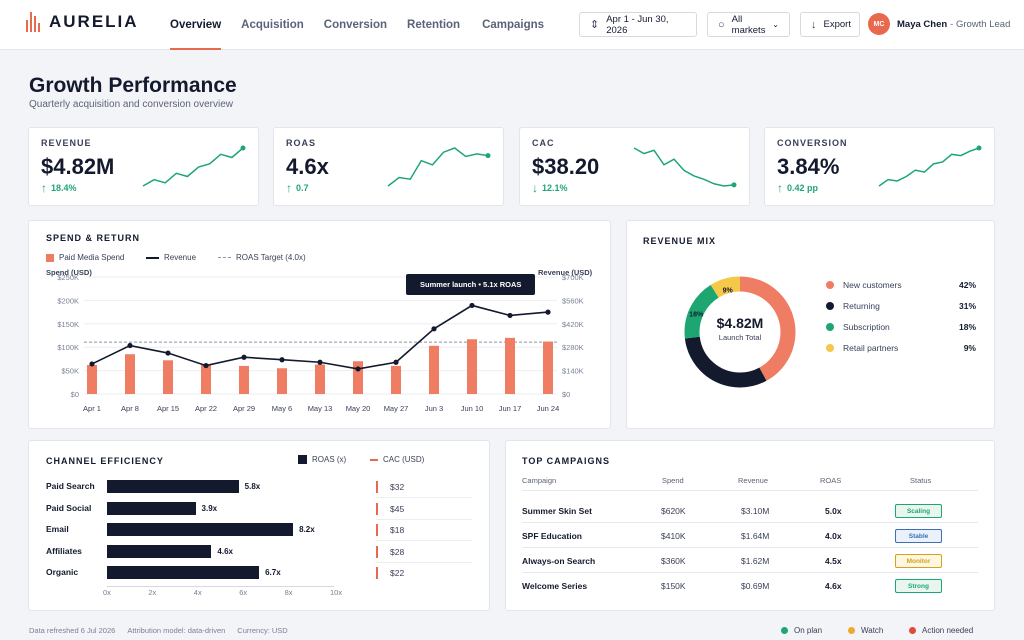 This screenshot has height=640, width=1024. What do you see at coordinates (82, 22) in the screenshot?
I see `brand-logo: AURELIA` at bounding box center [82, 22].